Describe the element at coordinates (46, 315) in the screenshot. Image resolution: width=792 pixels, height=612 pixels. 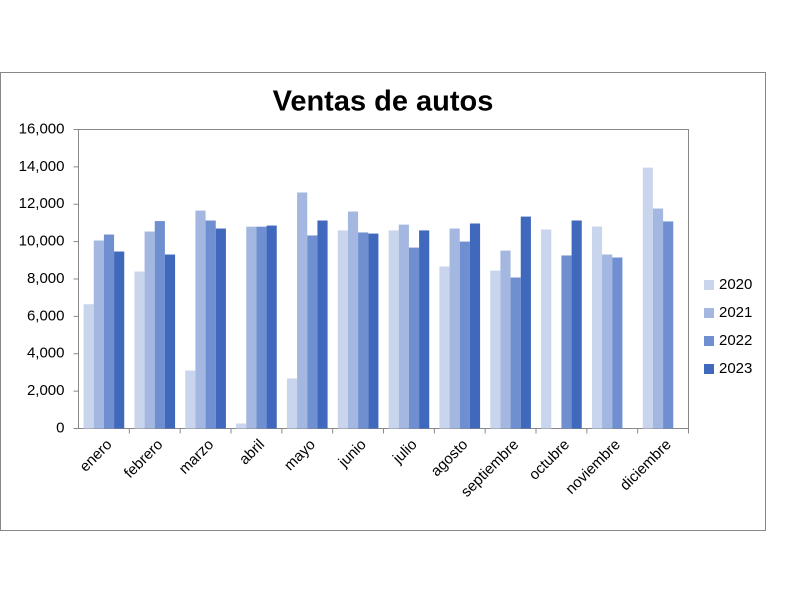
I see `y-tick-label: 6,000` at that location.